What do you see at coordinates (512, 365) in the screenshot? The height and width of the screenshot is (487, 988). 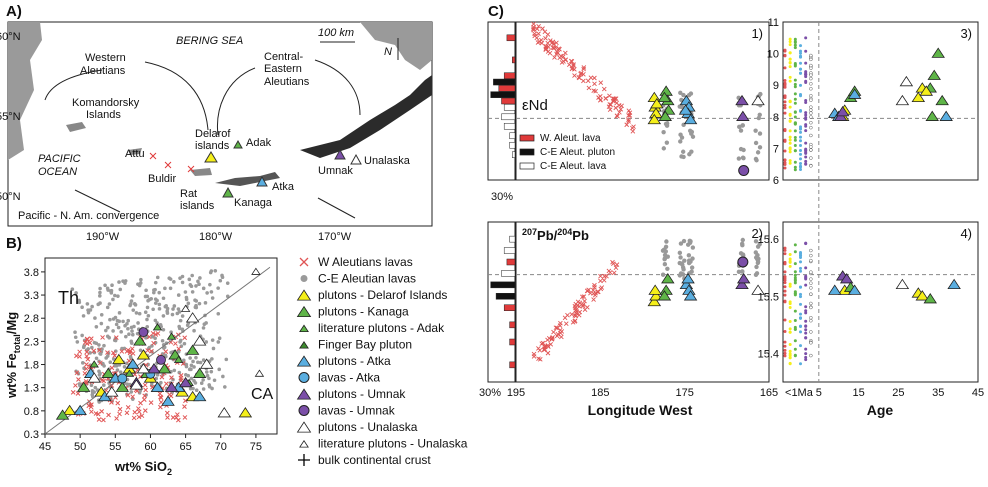 I see `c2-hist-bar` at bounding box center [512, 365].